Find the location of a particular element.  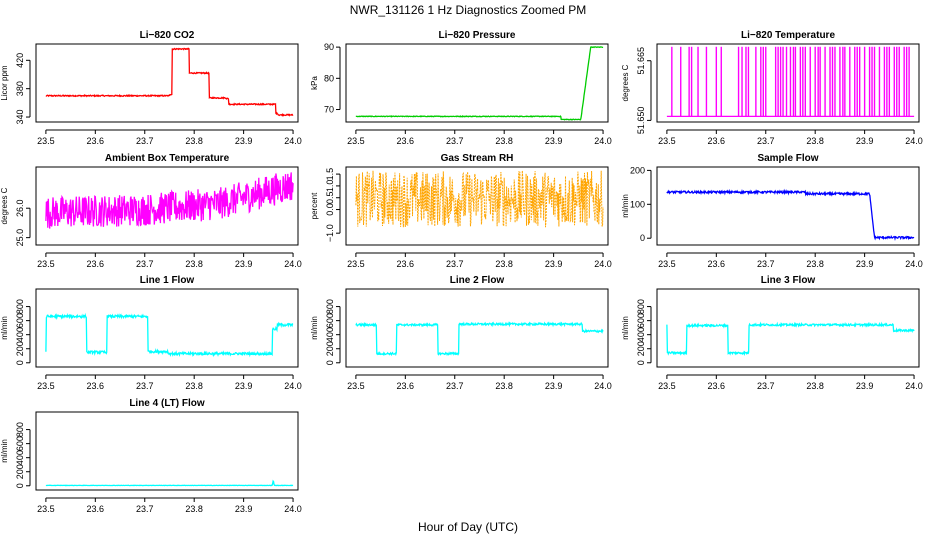

sampleflow-ytick-label: 100 is located at coordinates (637, 204).